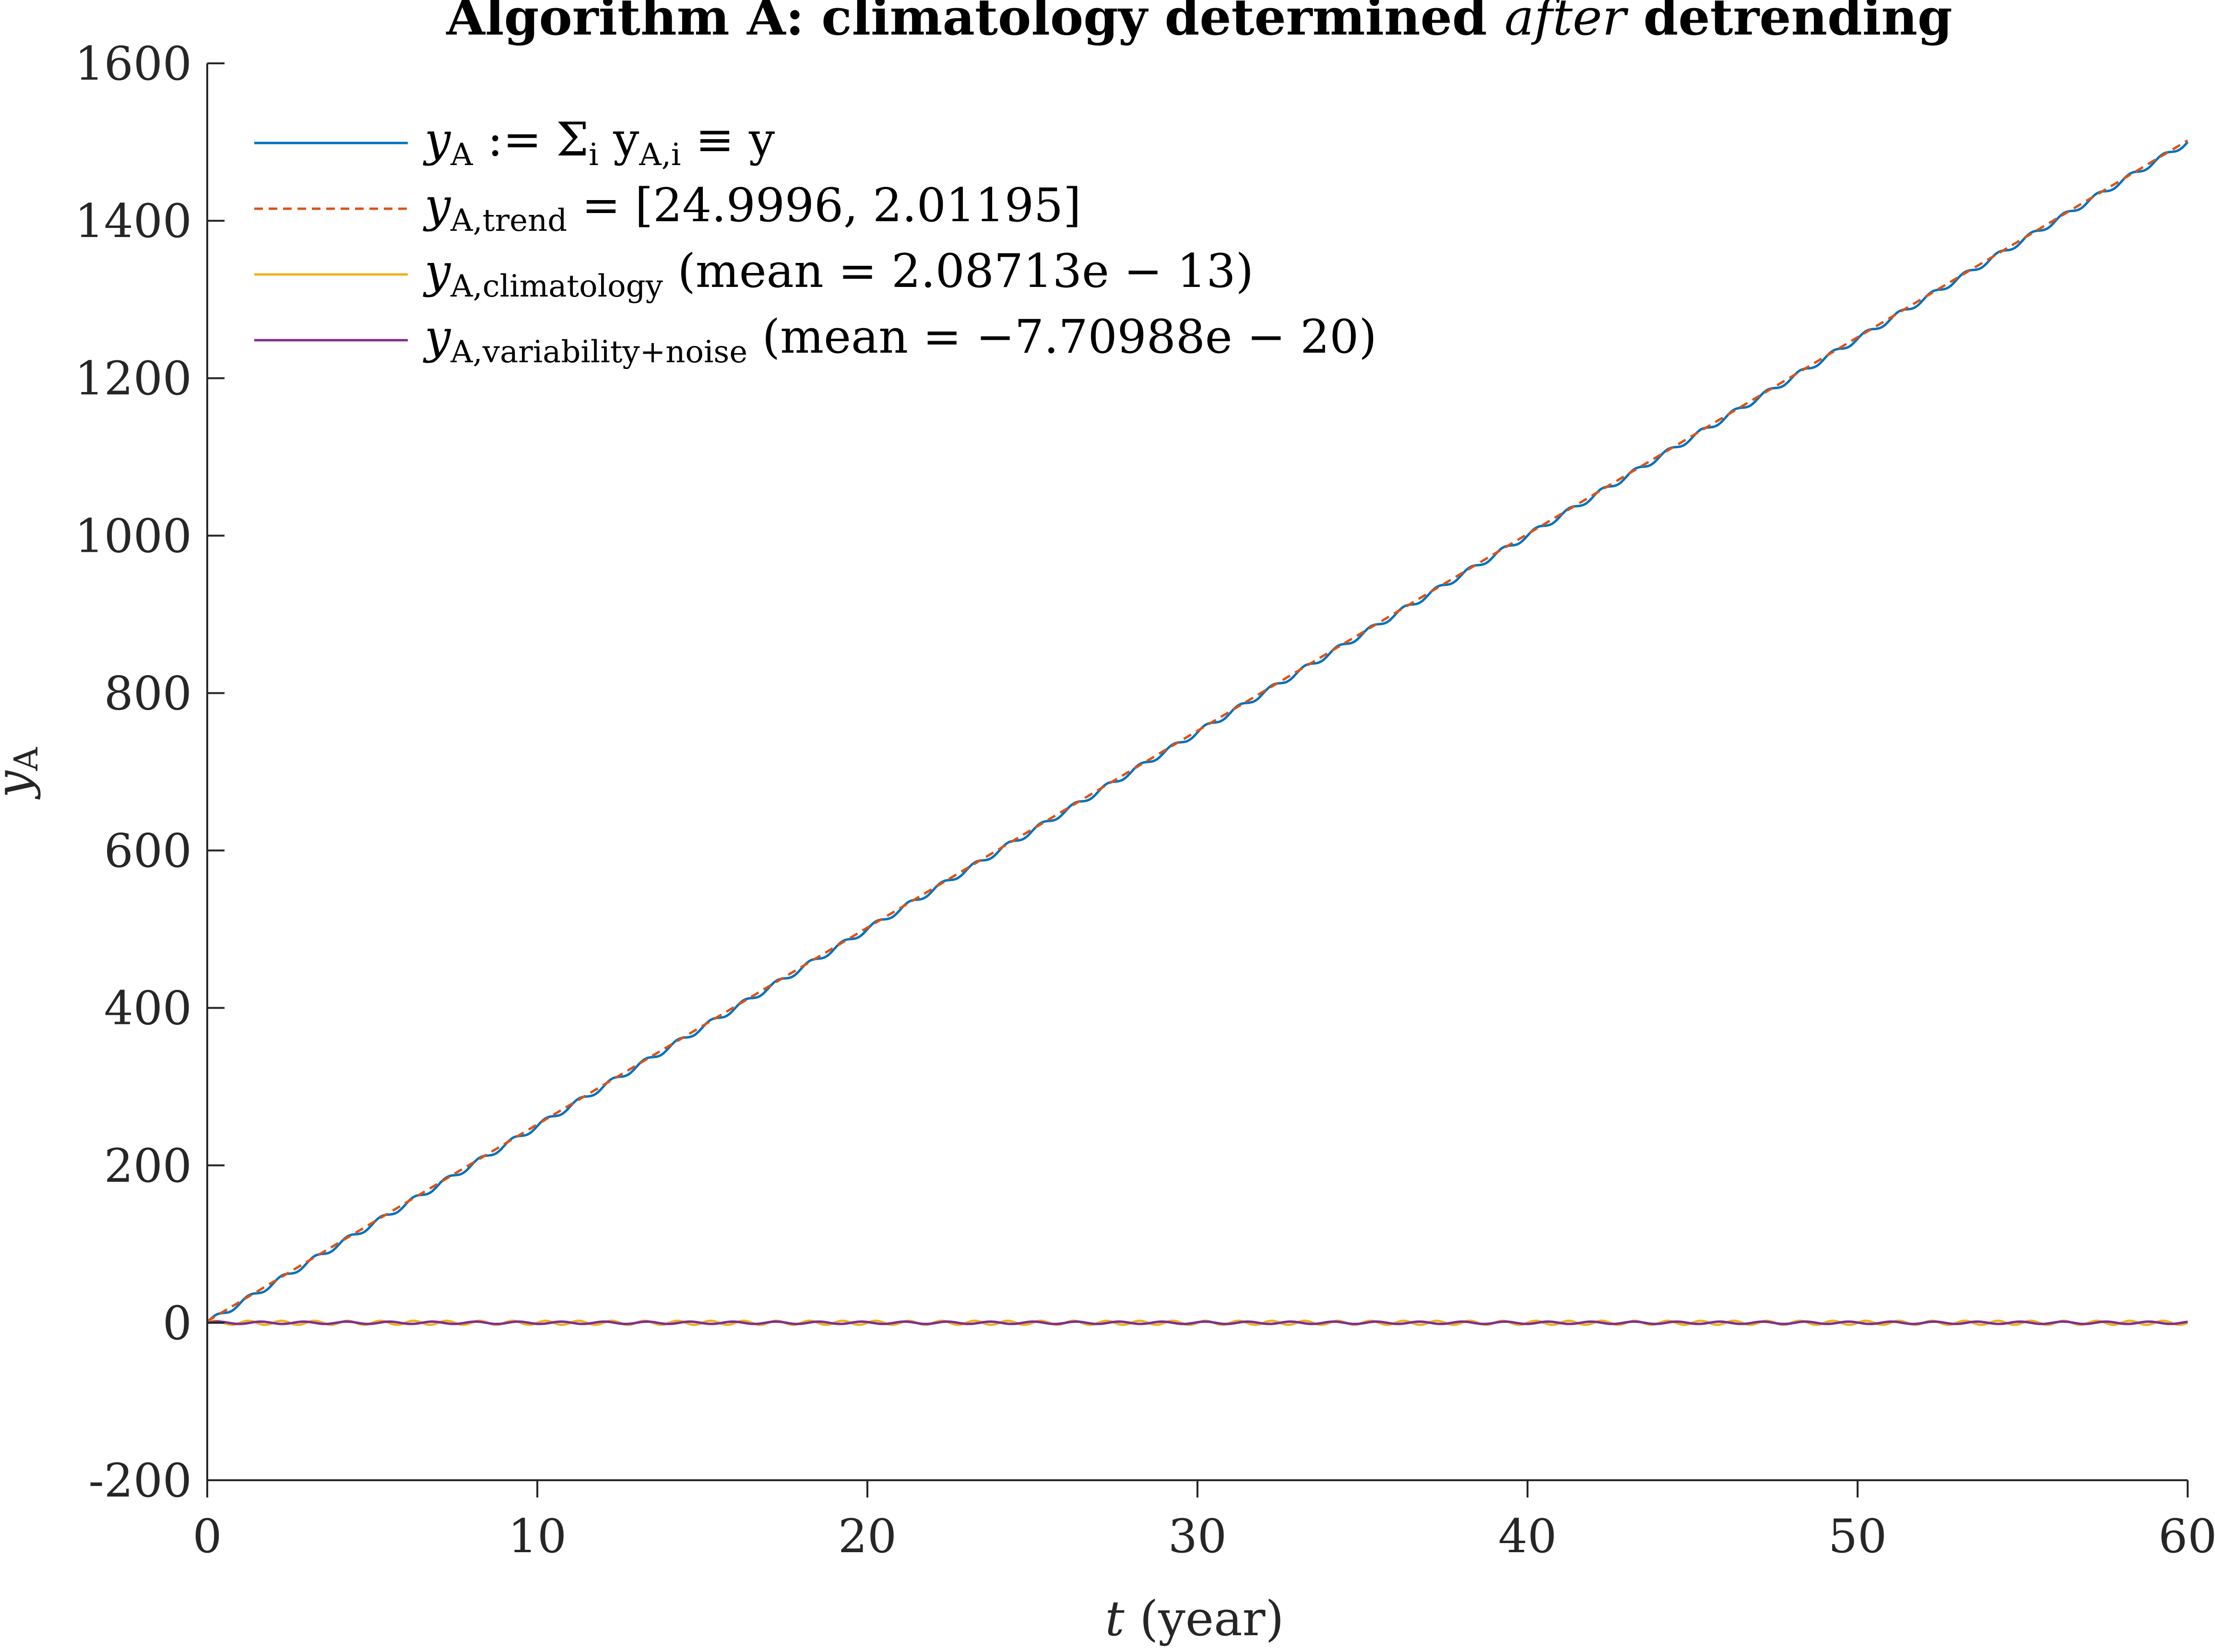  What do you see at coordinates (21, 785) in the screenshot?
I see `y-axis-label-var: y` at bounding box center [21, 785].